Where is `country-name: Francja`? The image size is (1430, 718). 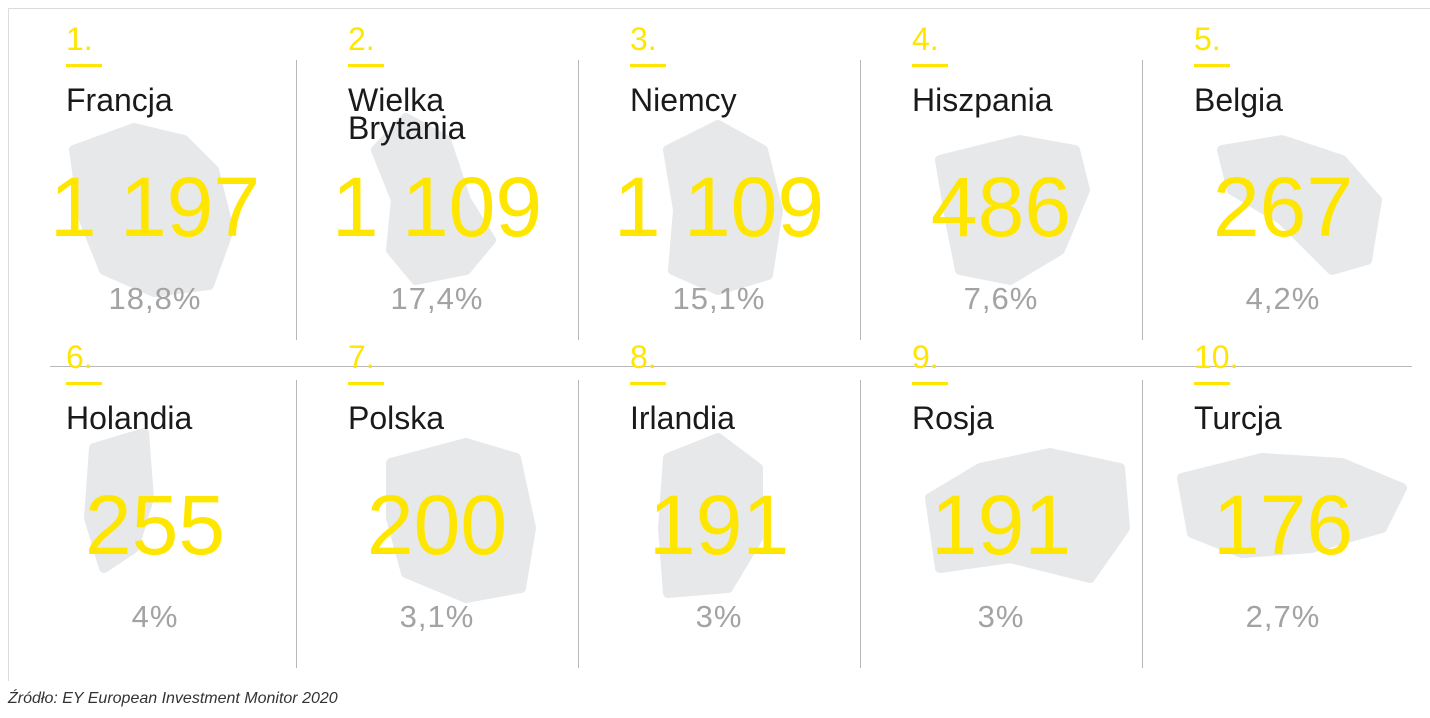 country-name: Francja is located at coordinates (119, 100).